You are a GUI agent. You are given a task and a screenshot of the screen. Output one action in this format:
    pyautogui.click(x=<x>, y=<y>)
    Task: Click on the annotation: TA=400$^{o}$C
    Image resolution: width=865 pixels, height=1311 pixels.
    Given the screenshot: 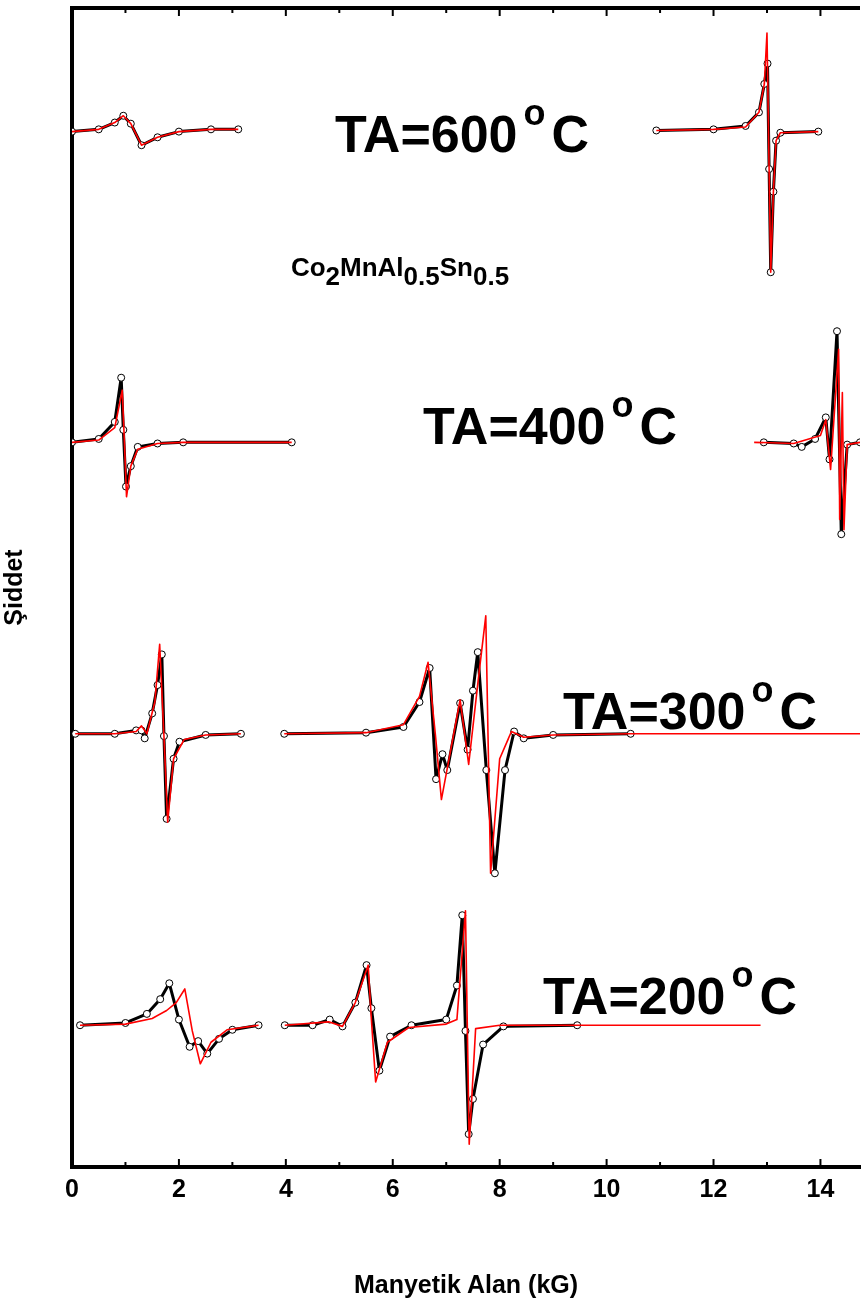 What is the action you would take?
    pyautogui.click(x=550, y=419)
    